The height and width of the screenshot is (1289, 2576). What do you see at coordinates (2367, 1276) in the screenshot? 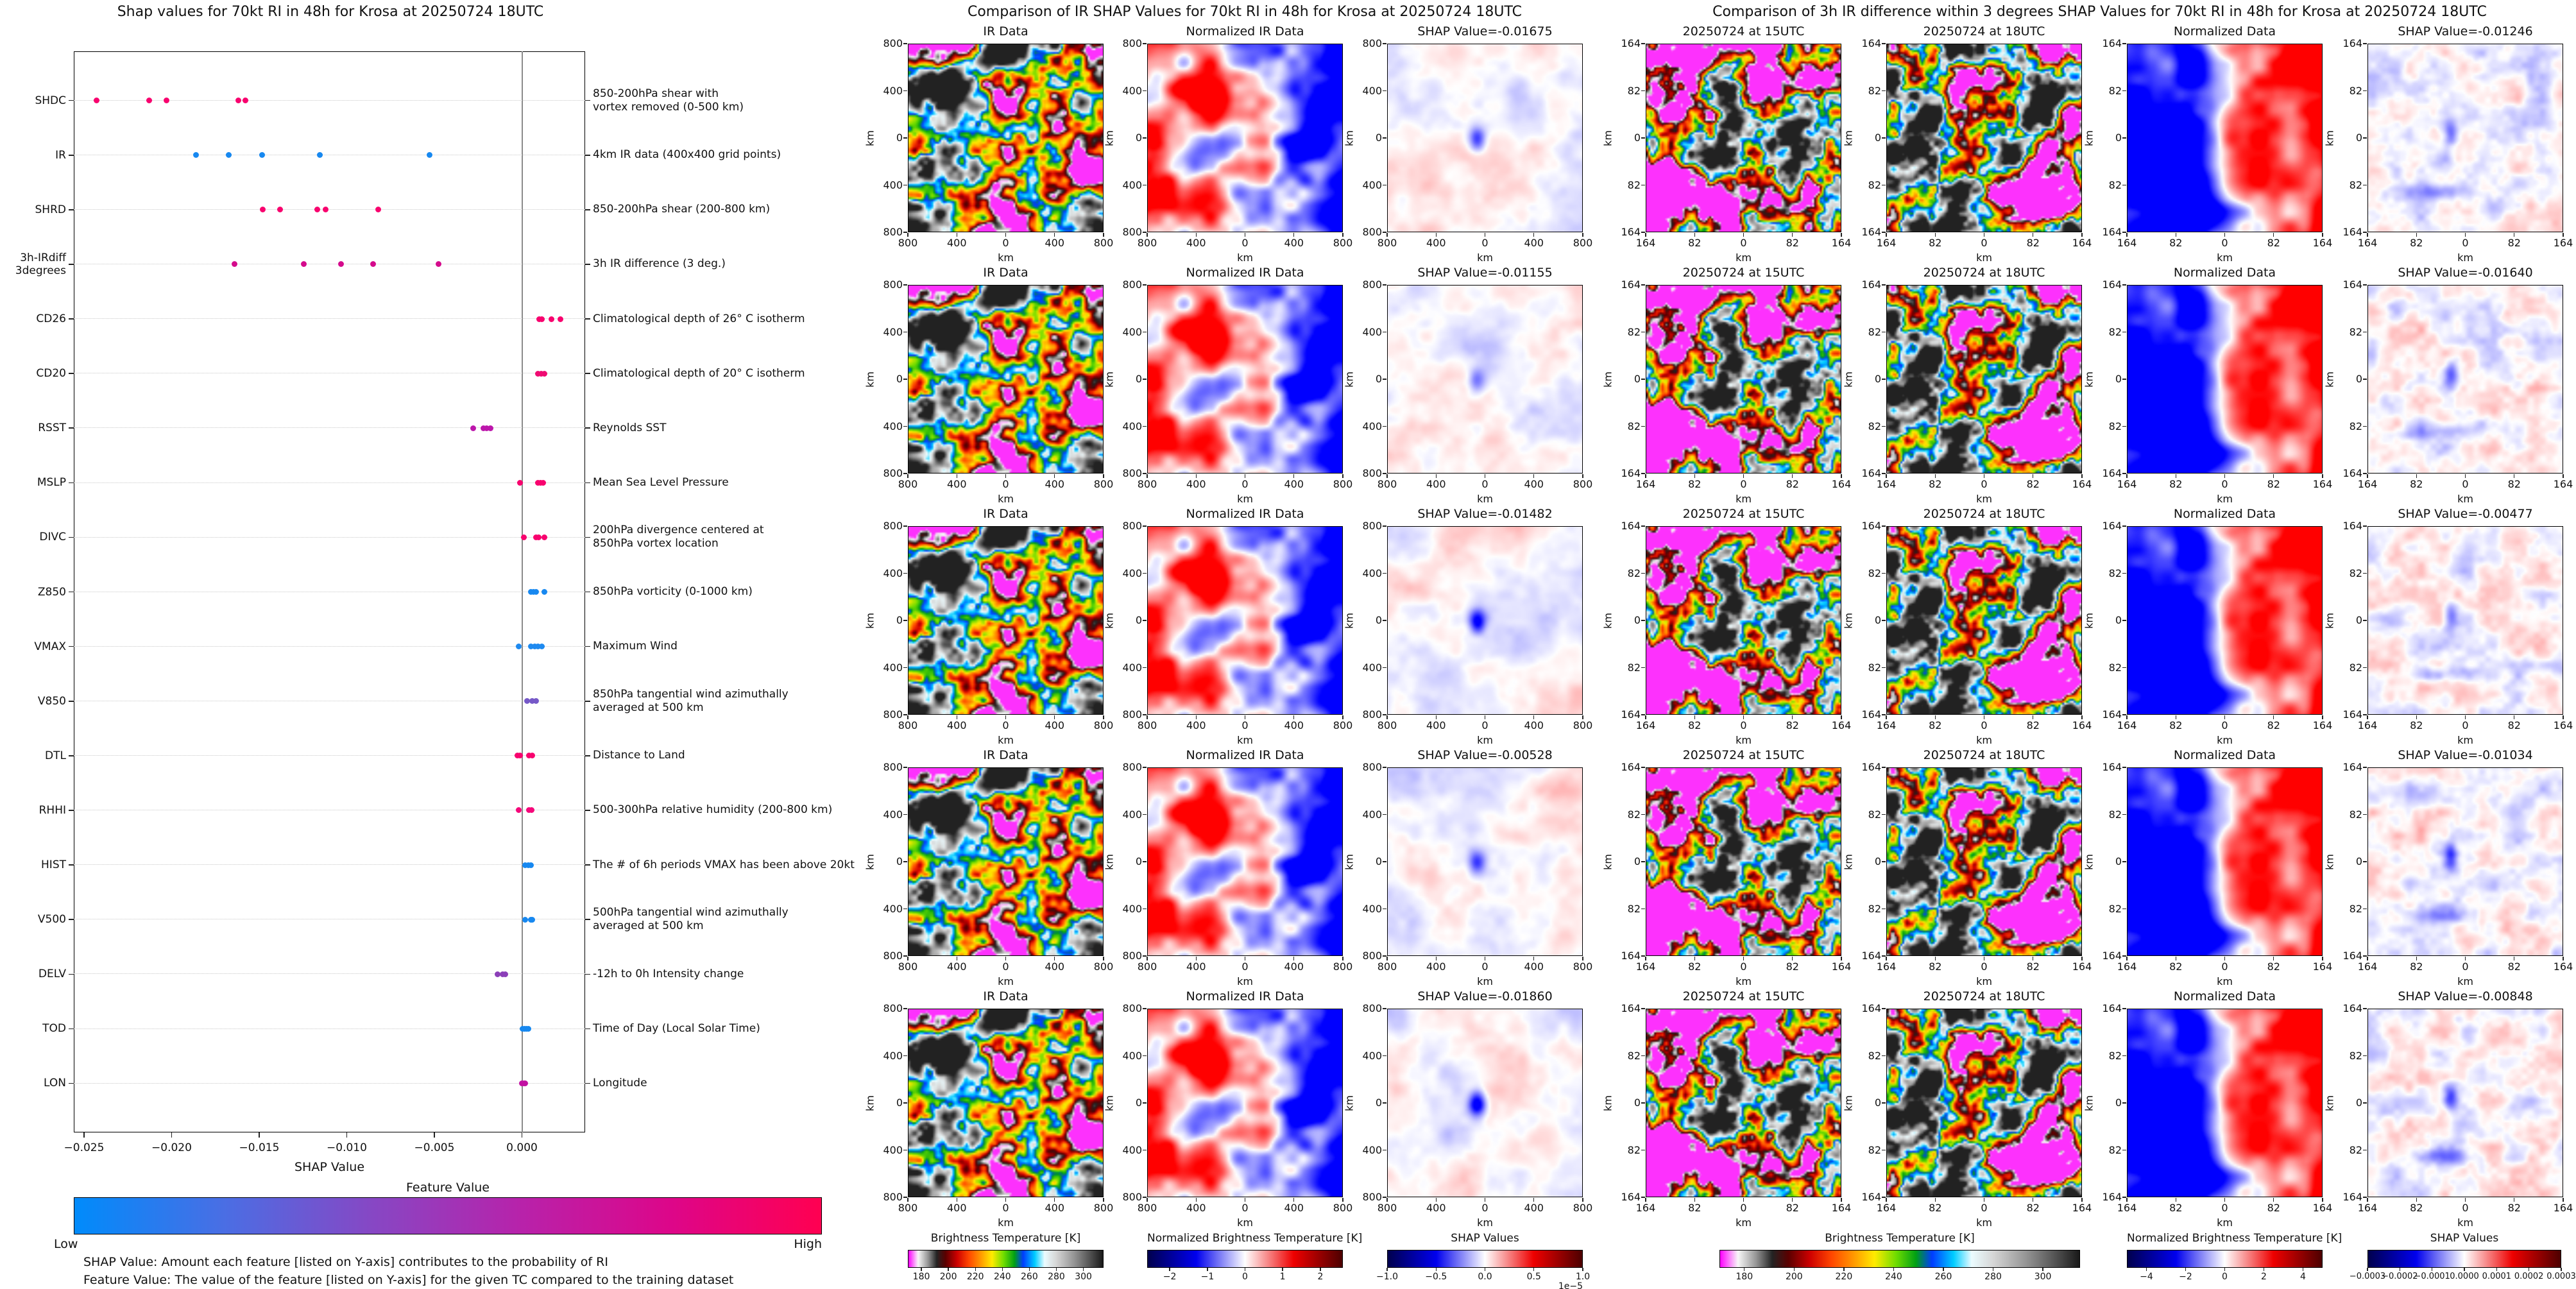
I see `colorbar-tick-label: −0.0003` at bounding box center [2367, 1276].